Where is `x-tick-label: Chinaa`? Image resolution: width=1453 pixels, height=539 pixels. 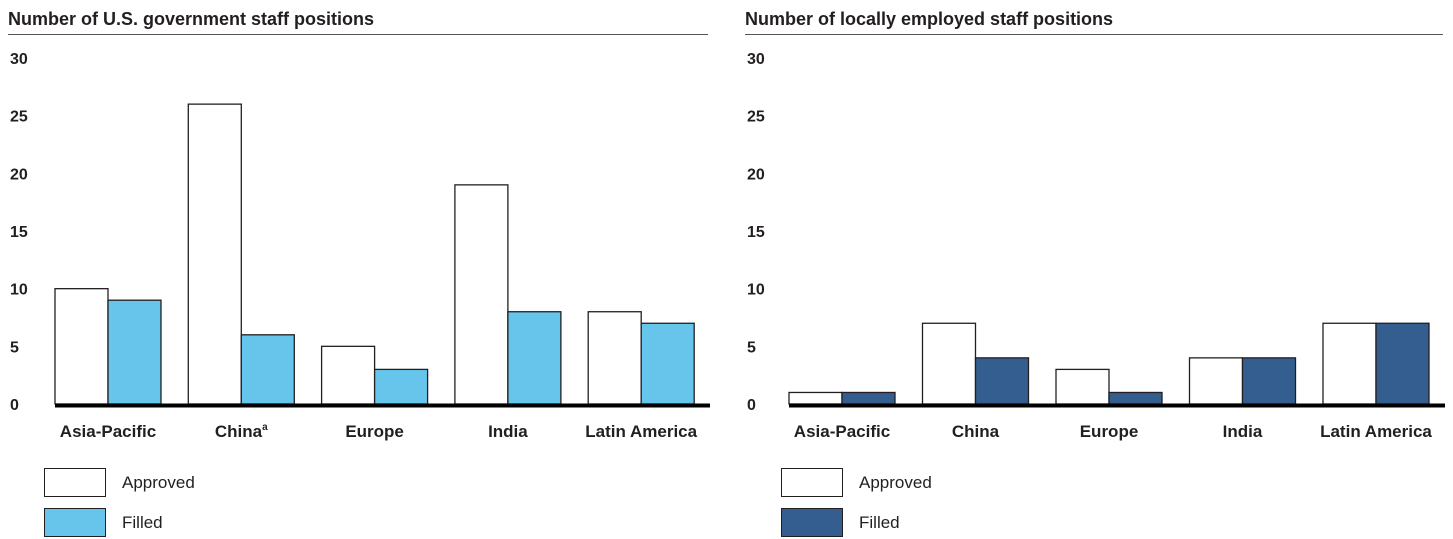
x-tick-label: Chinaa is located at coordinates (241, 431).